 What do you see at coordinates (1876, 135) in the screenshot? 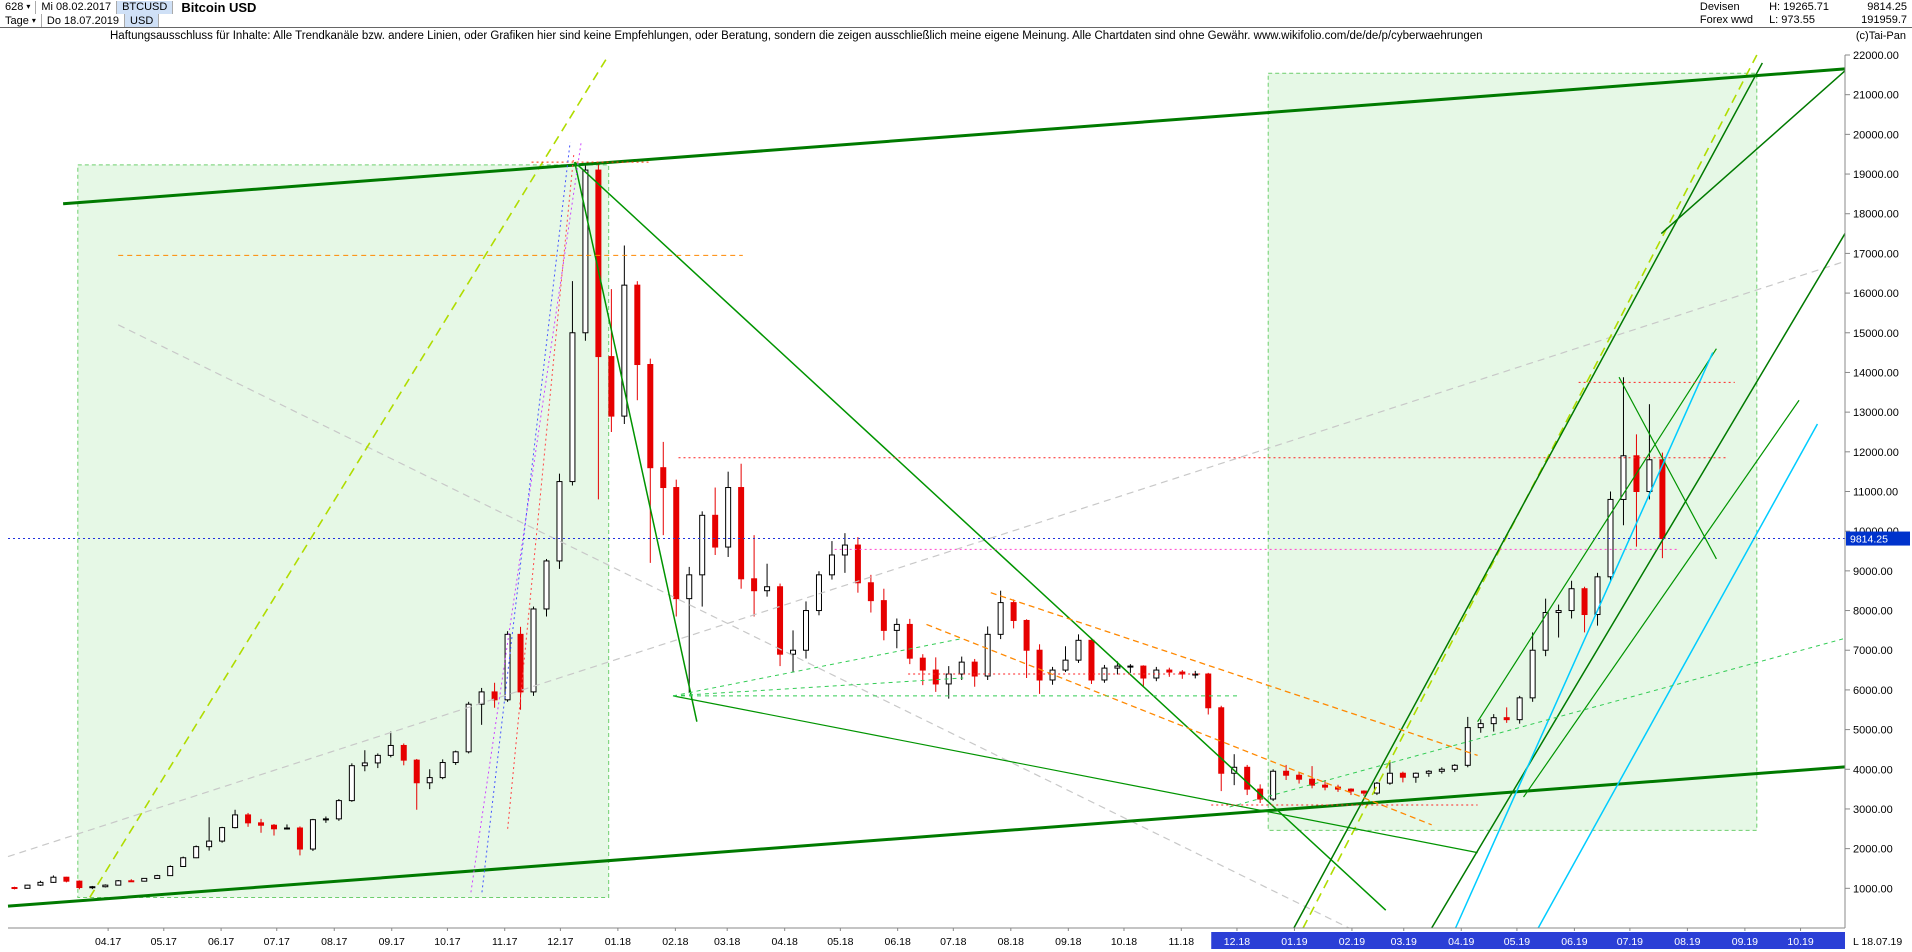
I see `y-tick-label: 20000.00` at bounding box center [1876, 135].